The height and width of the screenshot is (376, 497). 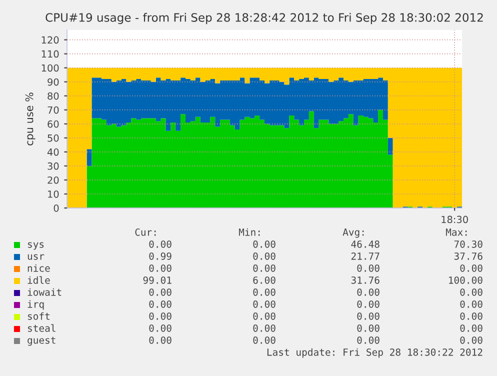 What do you see at coordinates (157, 280) in the screenshot?
I see `text: 99.01` at bounding box center [157, 280].